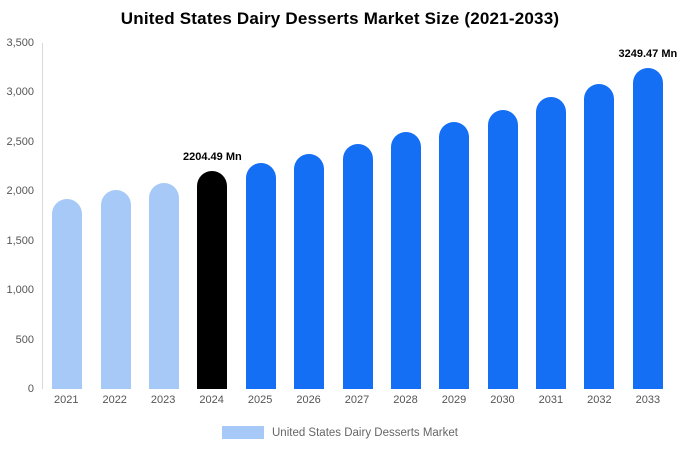 The height and width of the screenshot is (450, 680). I want to click on bar-slot-2026, so click(309, 216).